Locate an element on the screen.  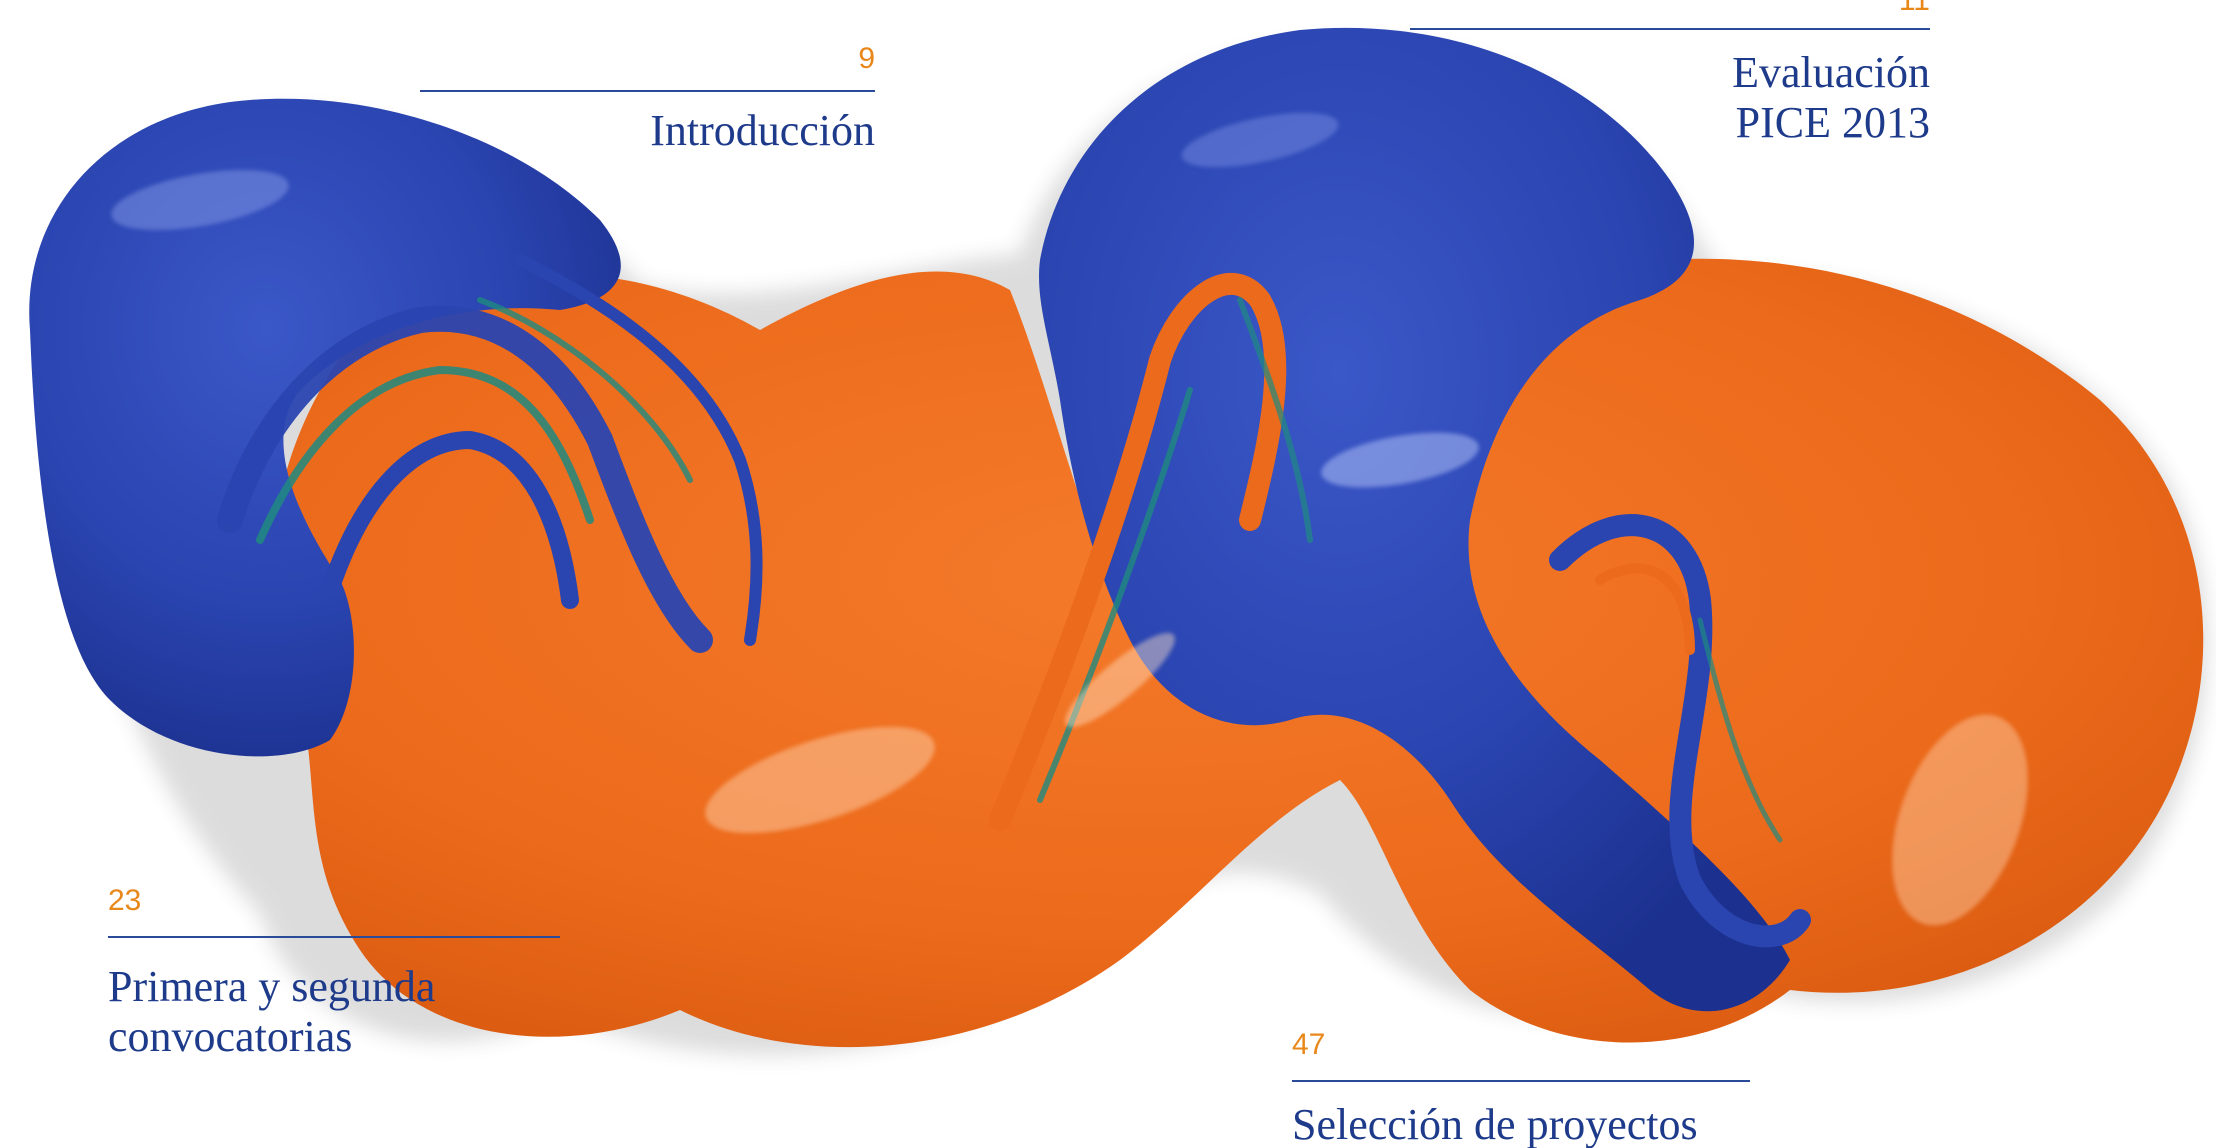
toc-entry-evaluacion: 11 Evaluación PICE 2013 is located at coordinates (1670, 74).